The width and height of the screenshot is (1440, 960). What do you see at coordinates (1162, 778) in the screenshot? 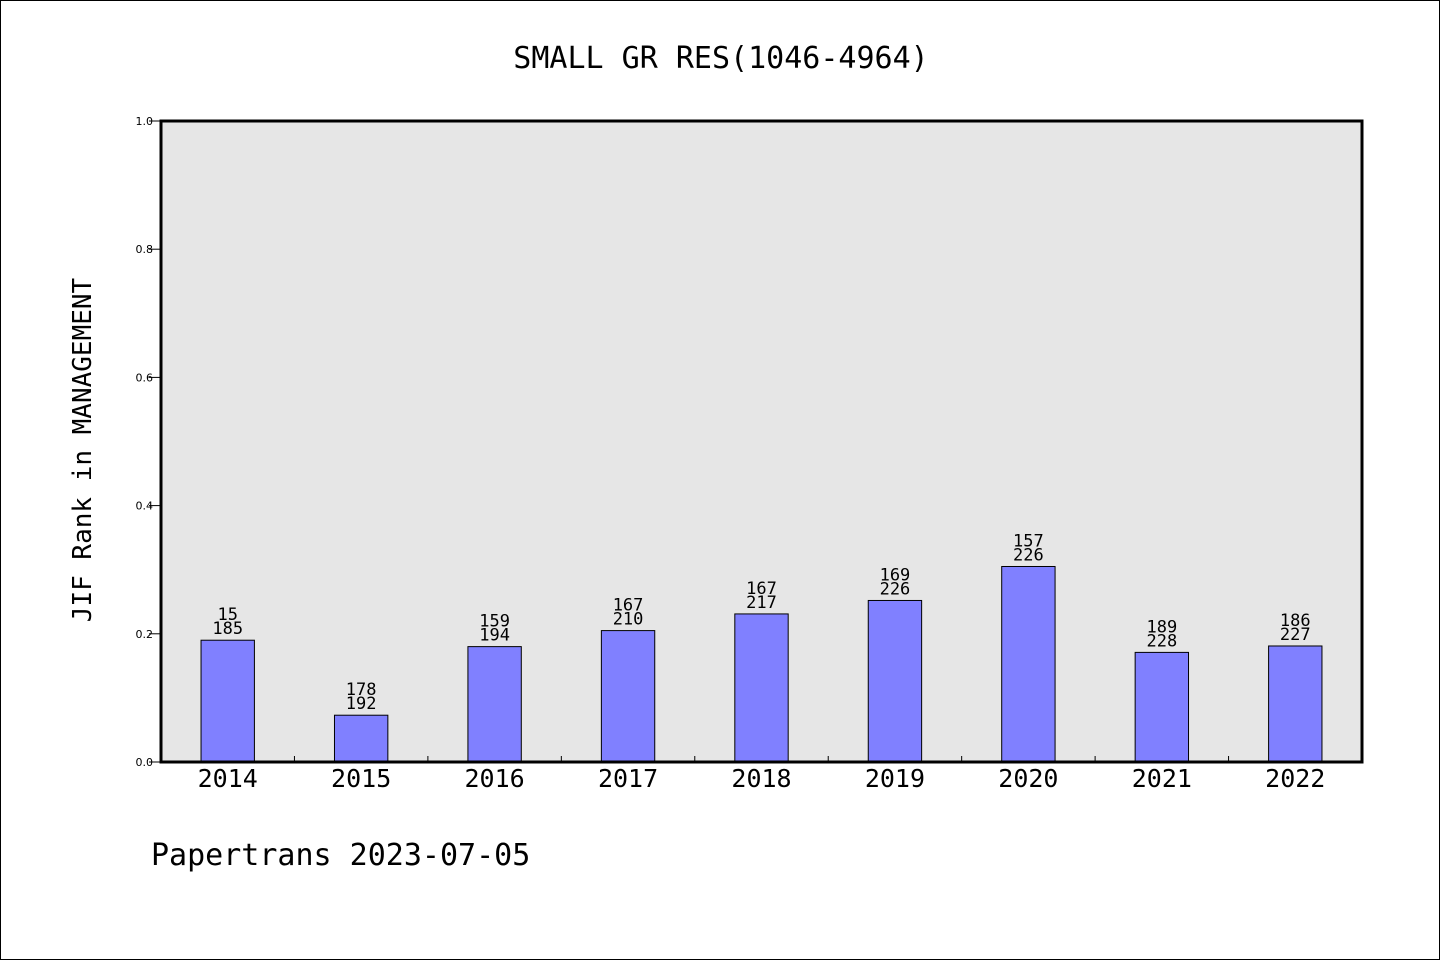
I see `x-tick-label: 2021` at bounding box center [1162, 778].